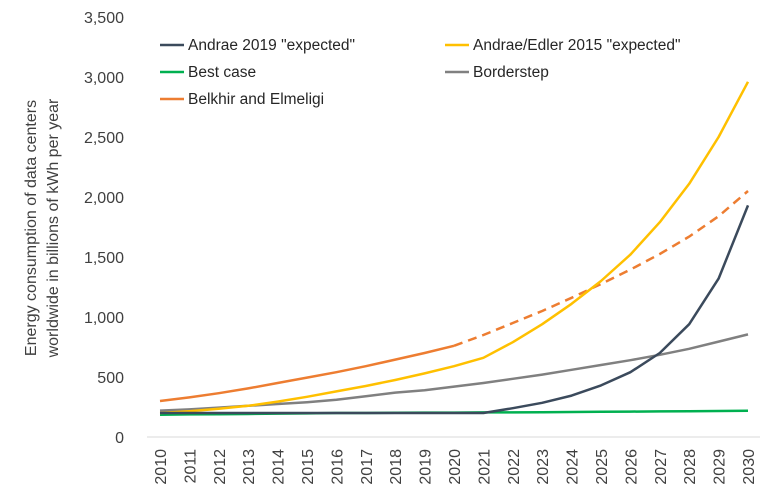 This screenshot has width=769, height=497. Describe the element at coordinates (573, 467) in the screenshot. I see `x-tick-label: 2024` at that location.